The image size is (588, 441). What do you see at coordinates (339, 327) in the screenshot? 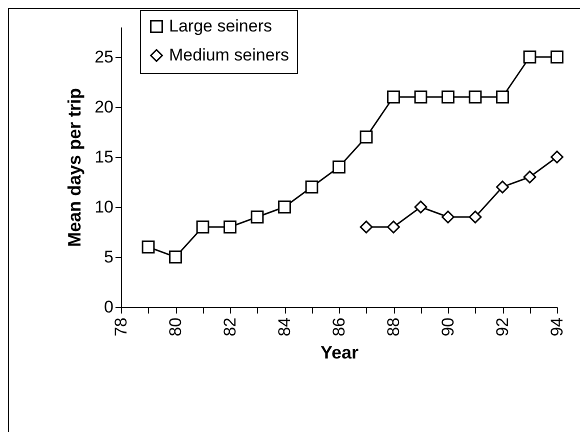
I see `x-tick-label: 86` at bounding box center [339, 327].